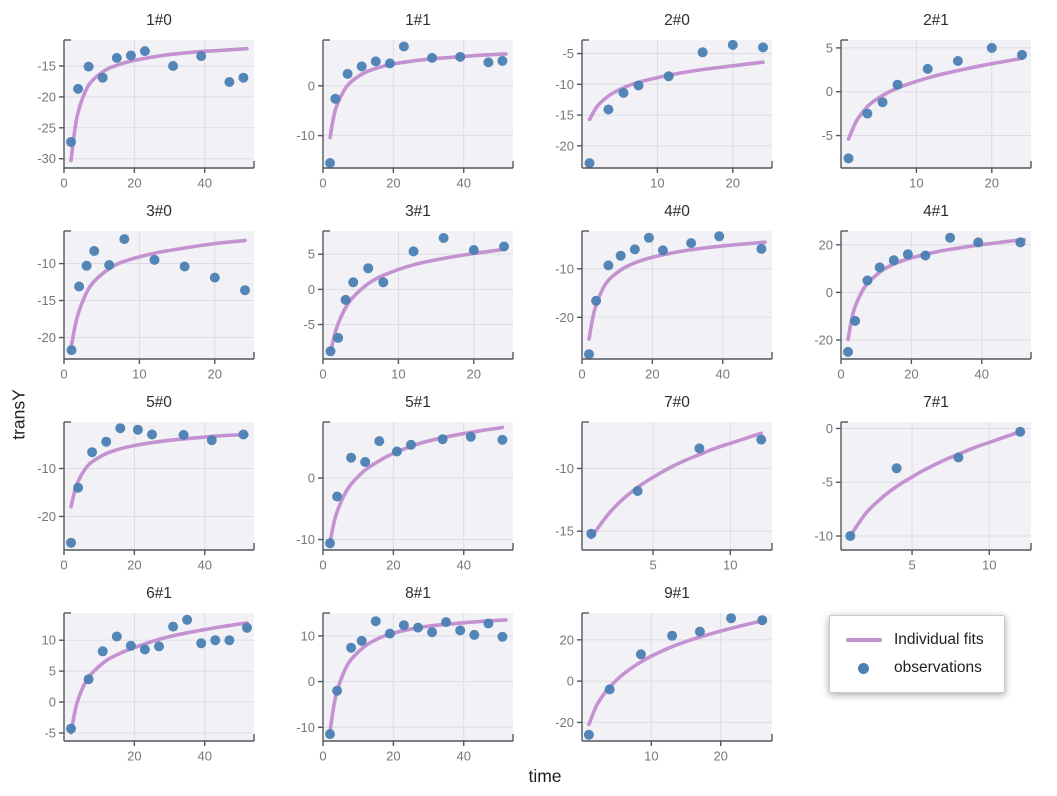 The width and height of the screenshot is (1057, 796). I want to click on facet-title: 4#1, so click(936, 211).